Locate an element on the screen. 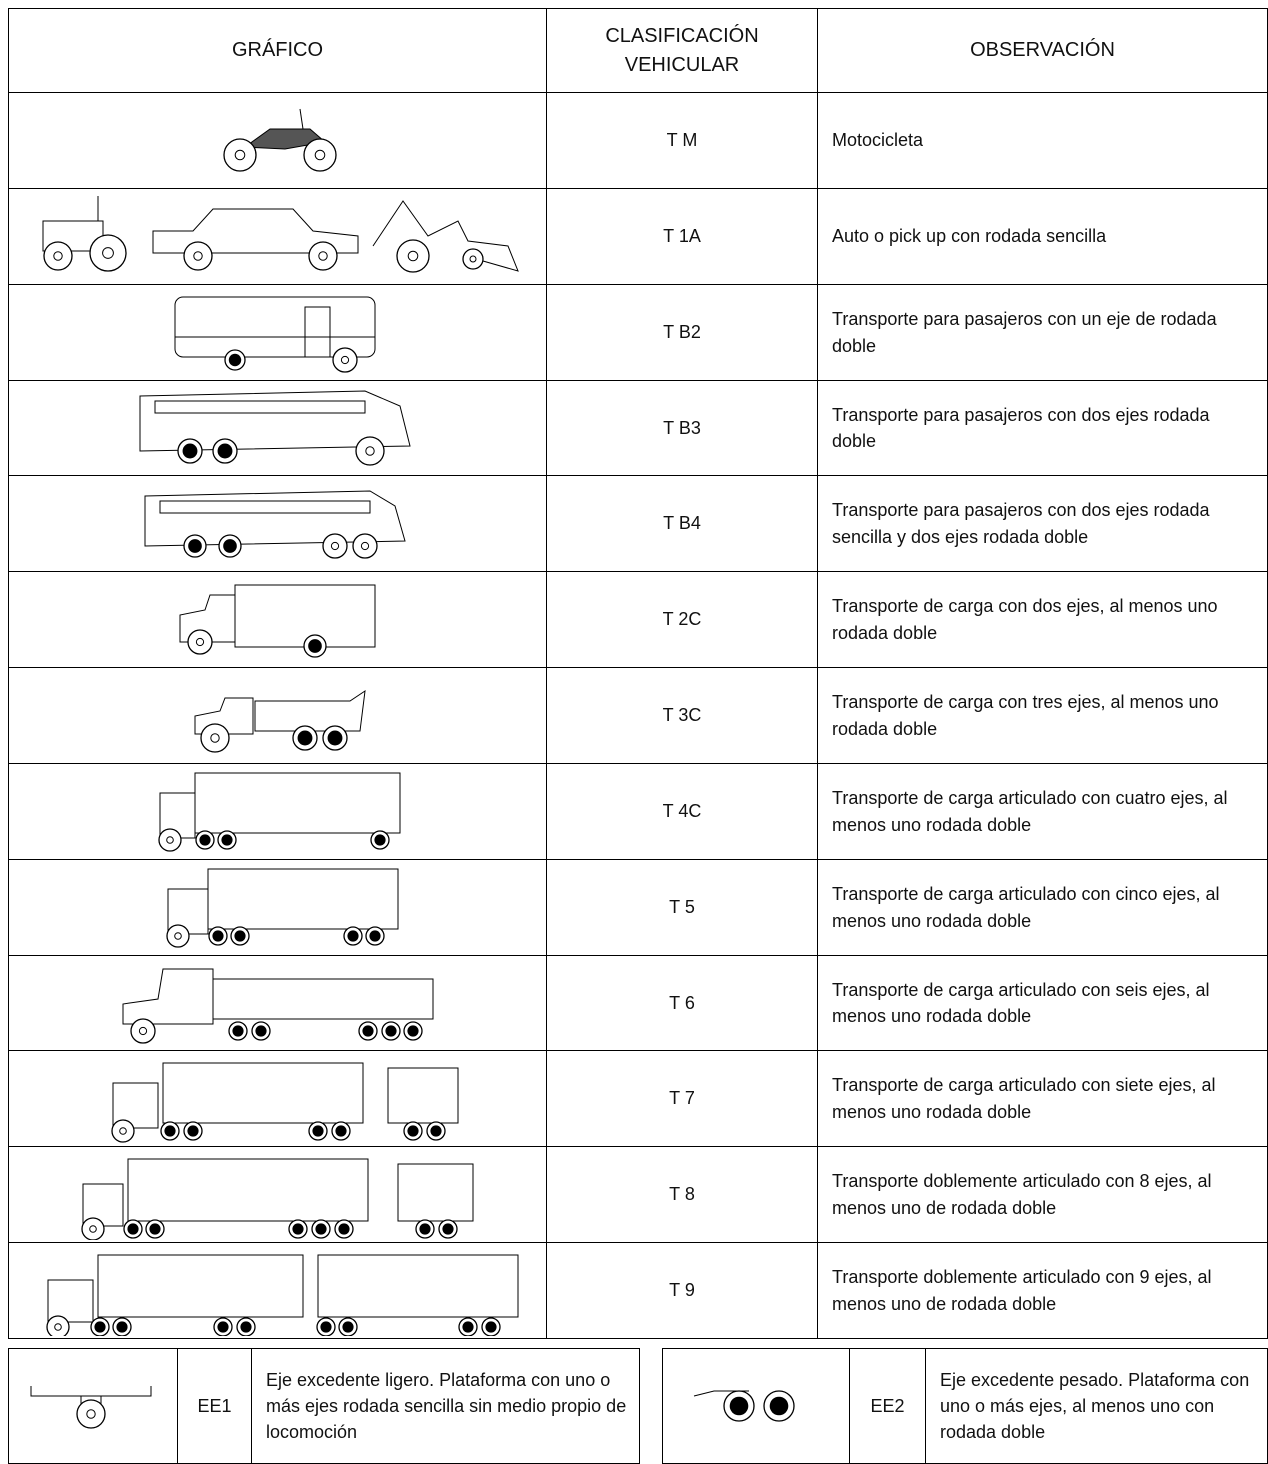 The width and height of the screenshot is (1268, 1464). classification-cell-text: T B4 is located at coordinates (682, 523).